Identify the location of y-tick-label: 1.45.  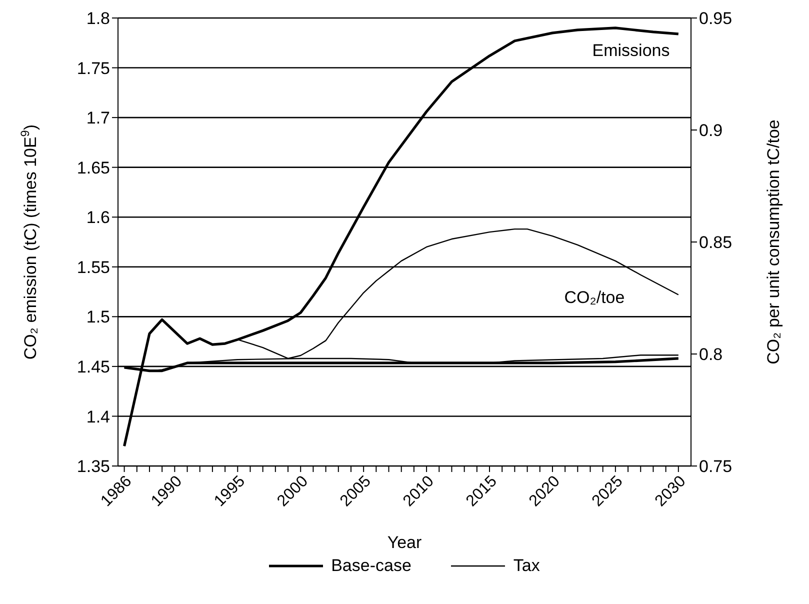
(93, 366).